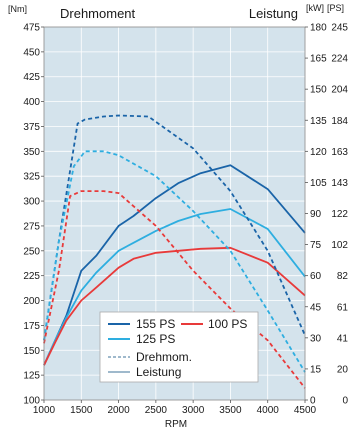  Describe the element at coordinates (339, 183) in the screenshot. I see `right-axis-ps-tick-label: 143` at that location.